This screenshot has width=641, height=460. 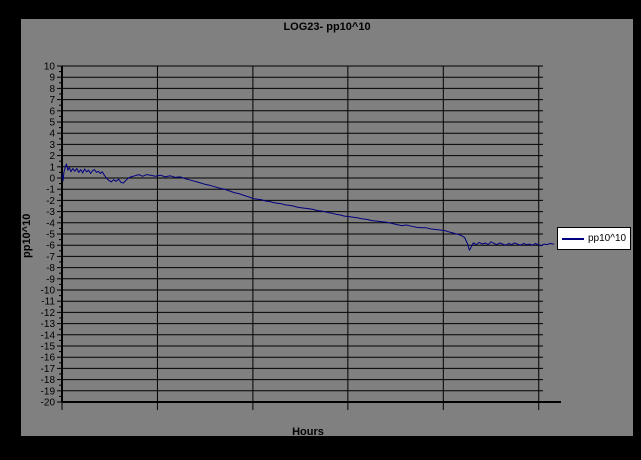 I want to click on svg-text: 8, so click(x=52, y=89).